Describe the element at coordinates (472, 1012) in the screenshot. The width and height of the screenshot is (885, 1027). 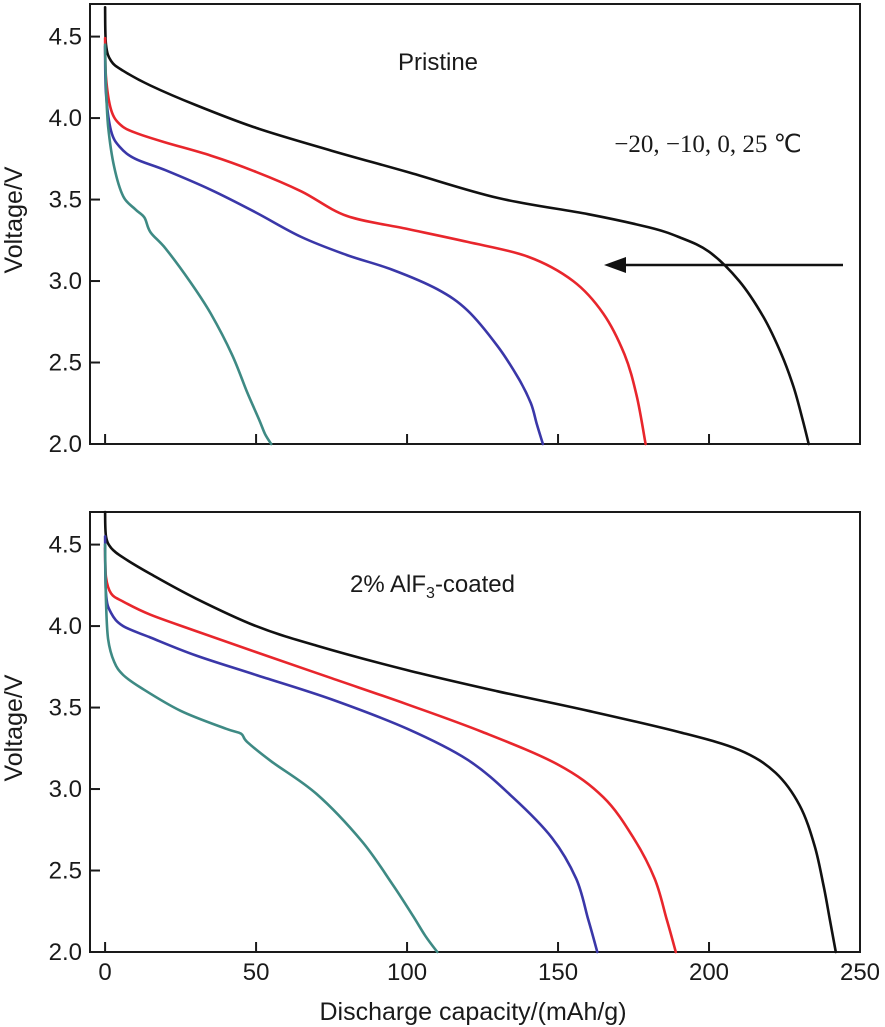
I see `x-axis-label: Discharge capacity/(mAh/g)` at that location.